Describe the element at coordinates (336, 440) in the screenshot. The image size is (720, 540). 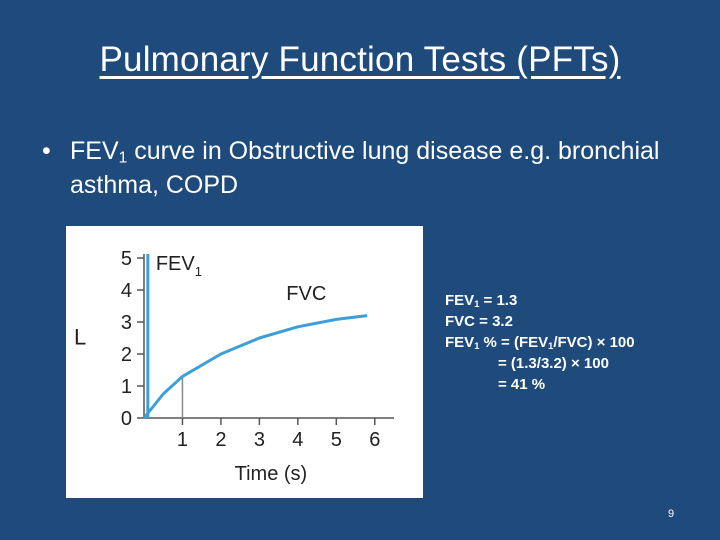
I see `x-tick-label: 5` at that location.